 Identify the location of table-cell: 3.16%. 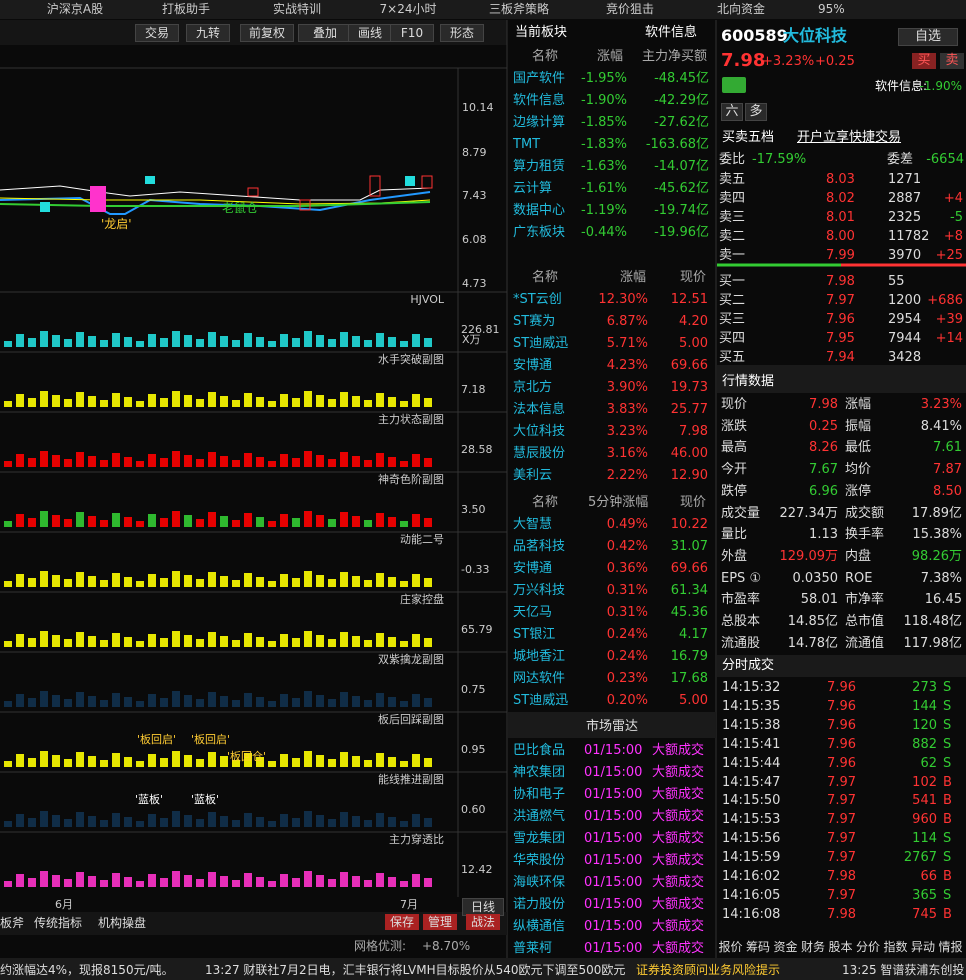
(627, 453).